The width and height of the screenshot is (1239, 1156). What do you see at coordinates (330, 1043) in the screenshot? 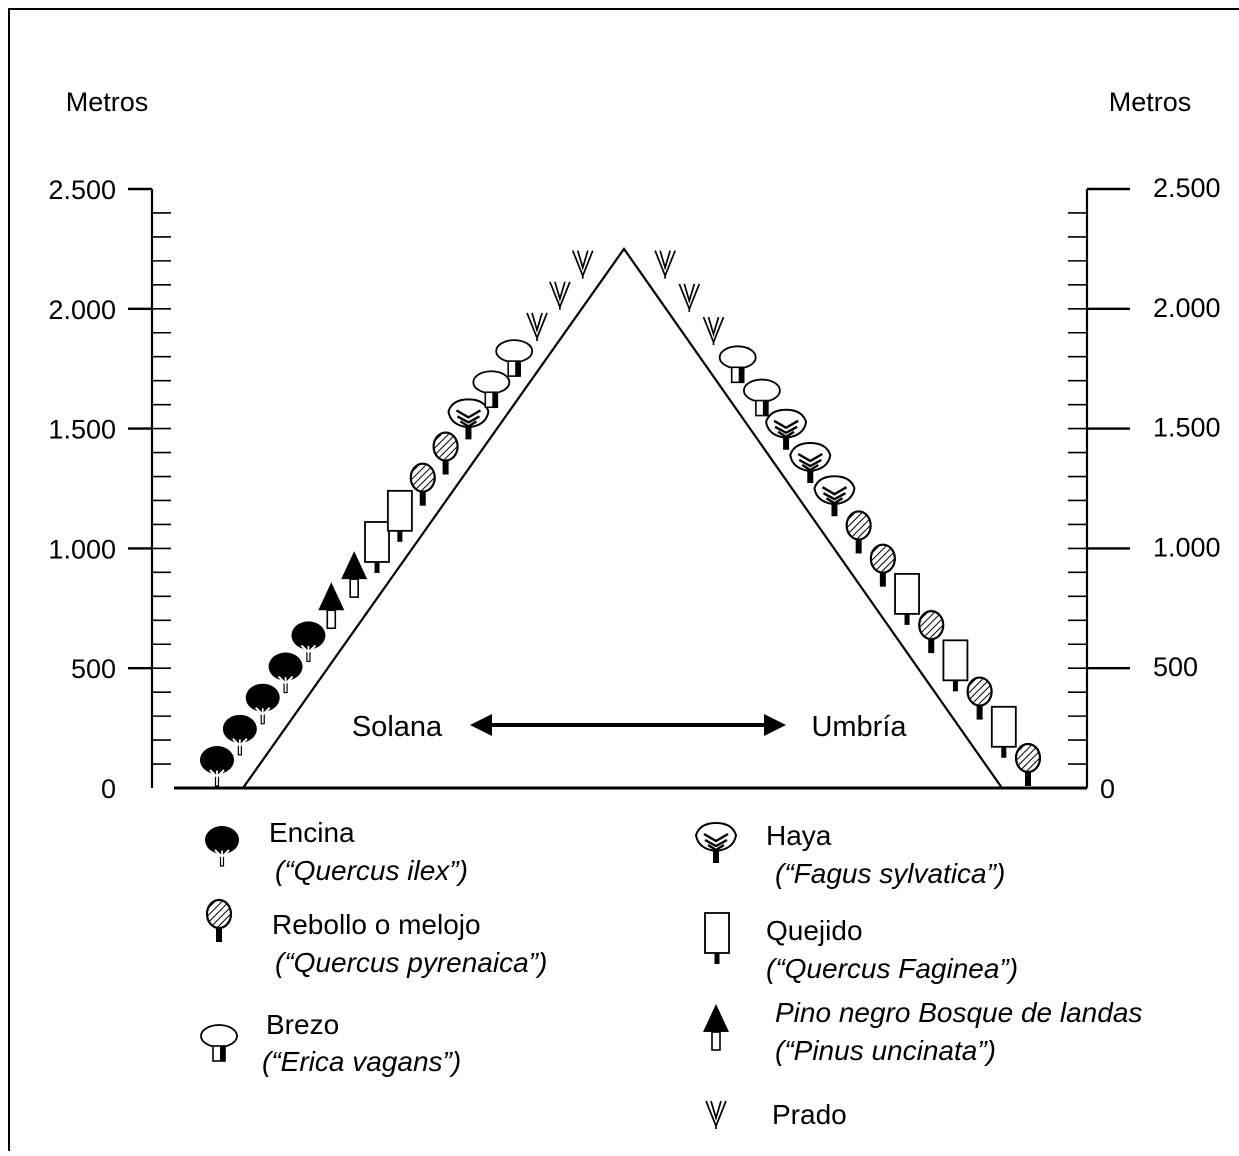
I see `legend-item-brezo: Brezo (“Erica vagans”)` at bounding box center [330, 1043].